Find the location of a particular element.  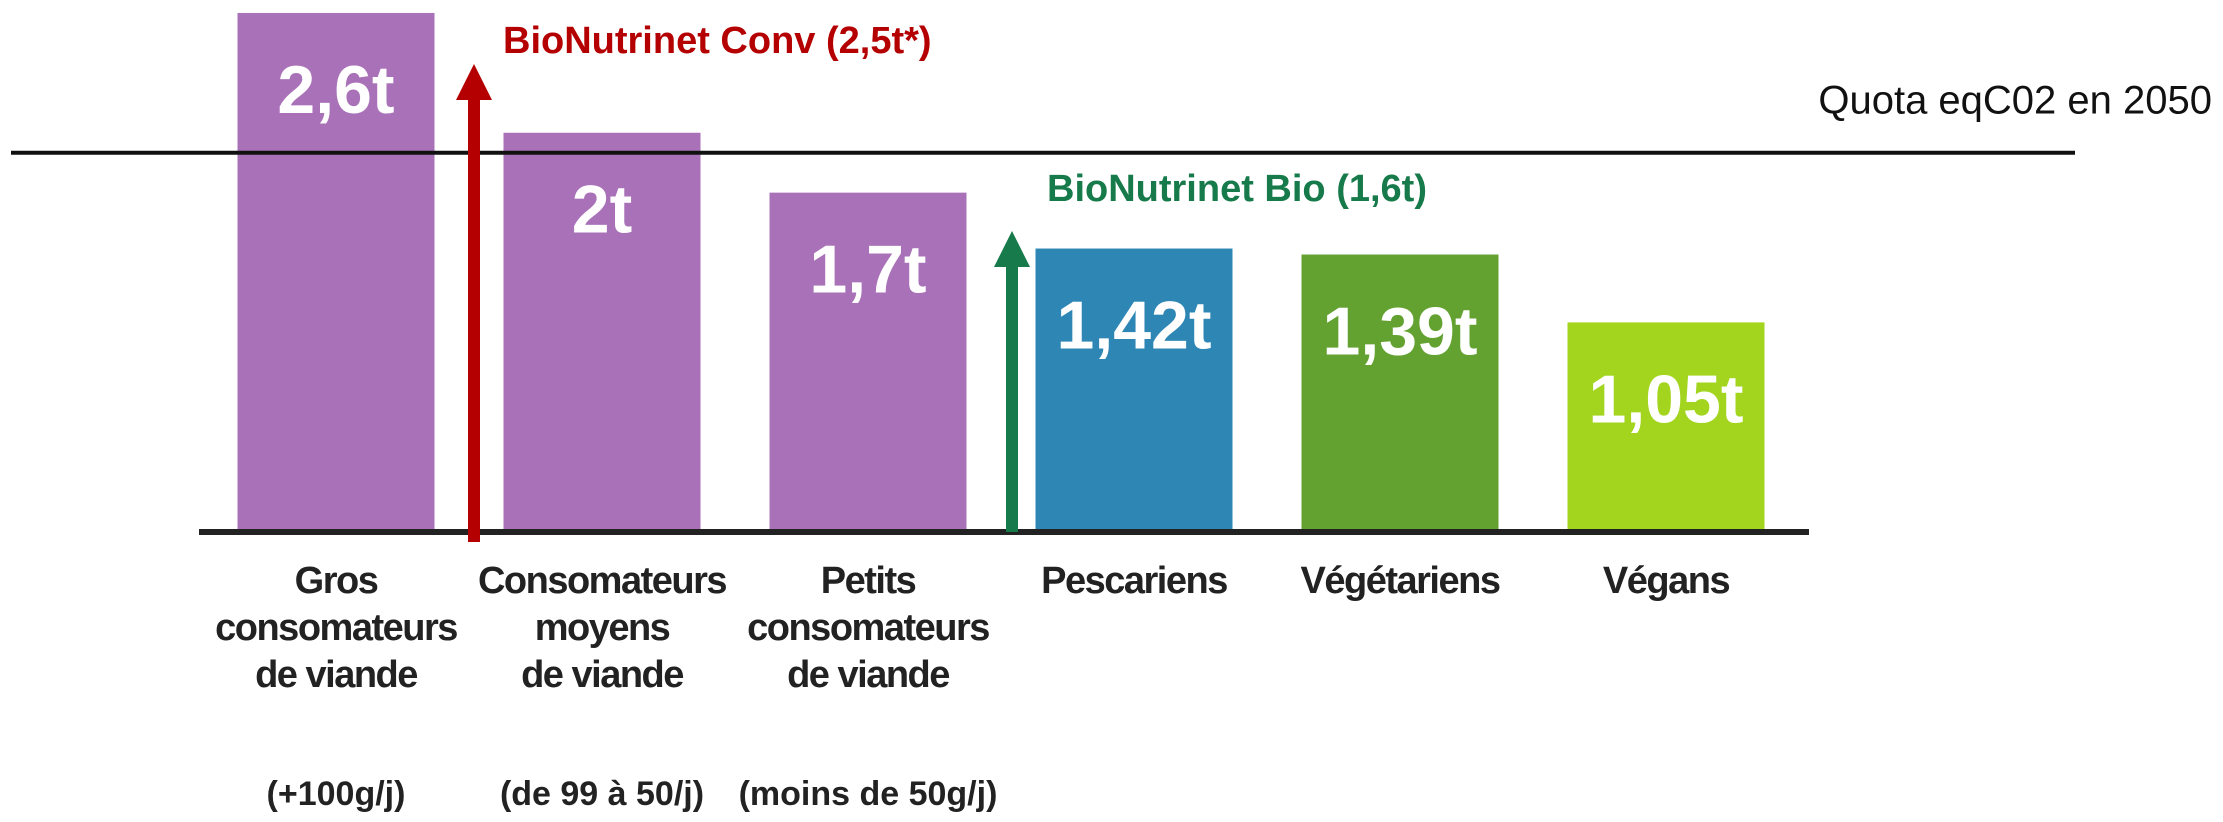

x-sub-label: (+100g/j) is located at coordinates (336, 794).